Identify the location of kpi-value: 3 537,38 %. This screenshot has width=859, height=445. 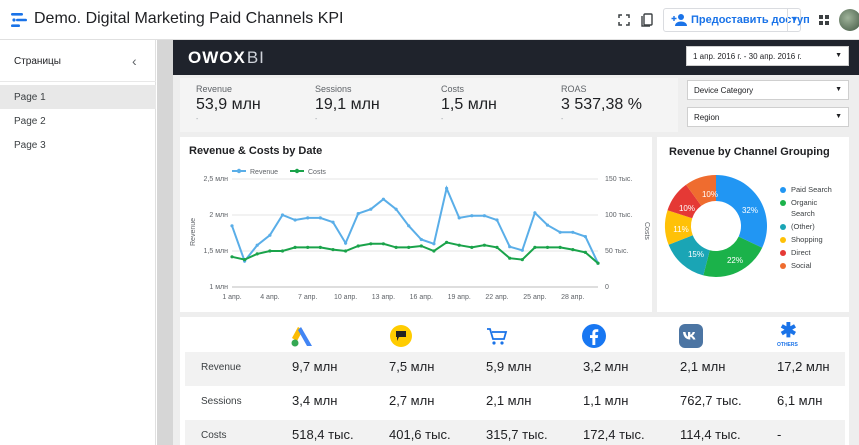
(601, 104).